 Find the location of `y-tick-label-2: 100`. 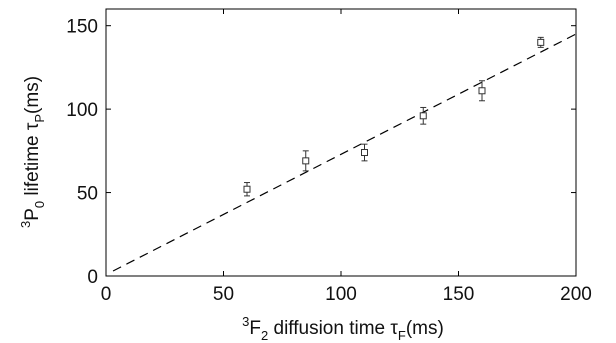

y-tick-label-2: 100 is located at coordinates (82, 110).